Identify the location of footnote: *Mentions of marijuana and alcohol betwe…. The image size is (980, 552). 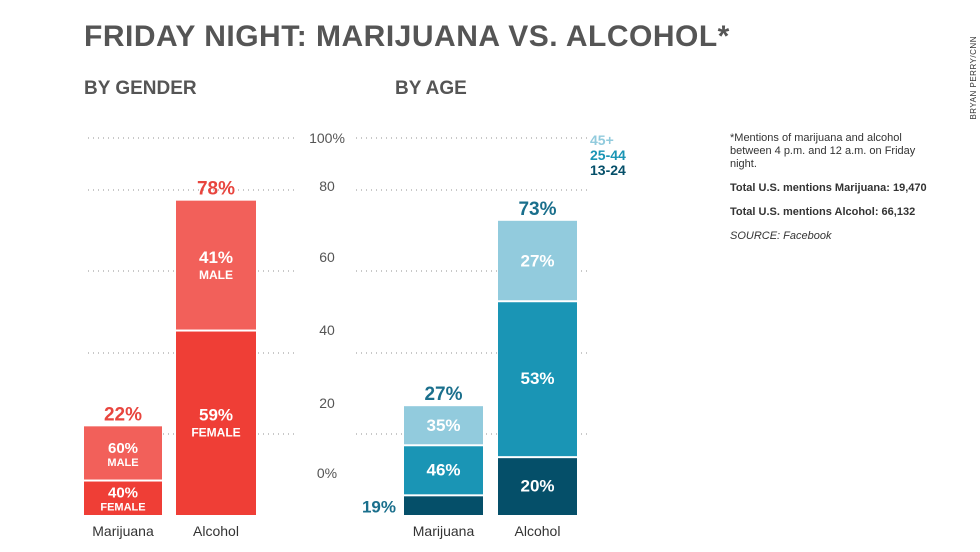
(823, 151).